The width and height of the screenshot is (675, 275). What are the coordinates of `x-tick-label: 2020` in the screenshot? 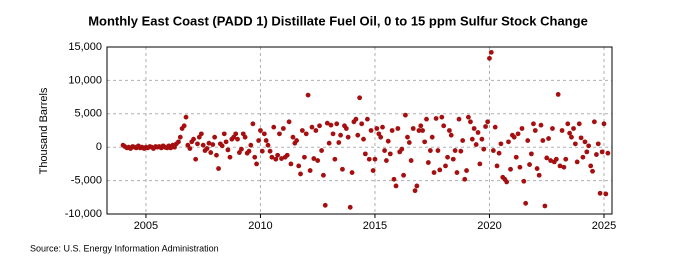 It's located at (489, 226).